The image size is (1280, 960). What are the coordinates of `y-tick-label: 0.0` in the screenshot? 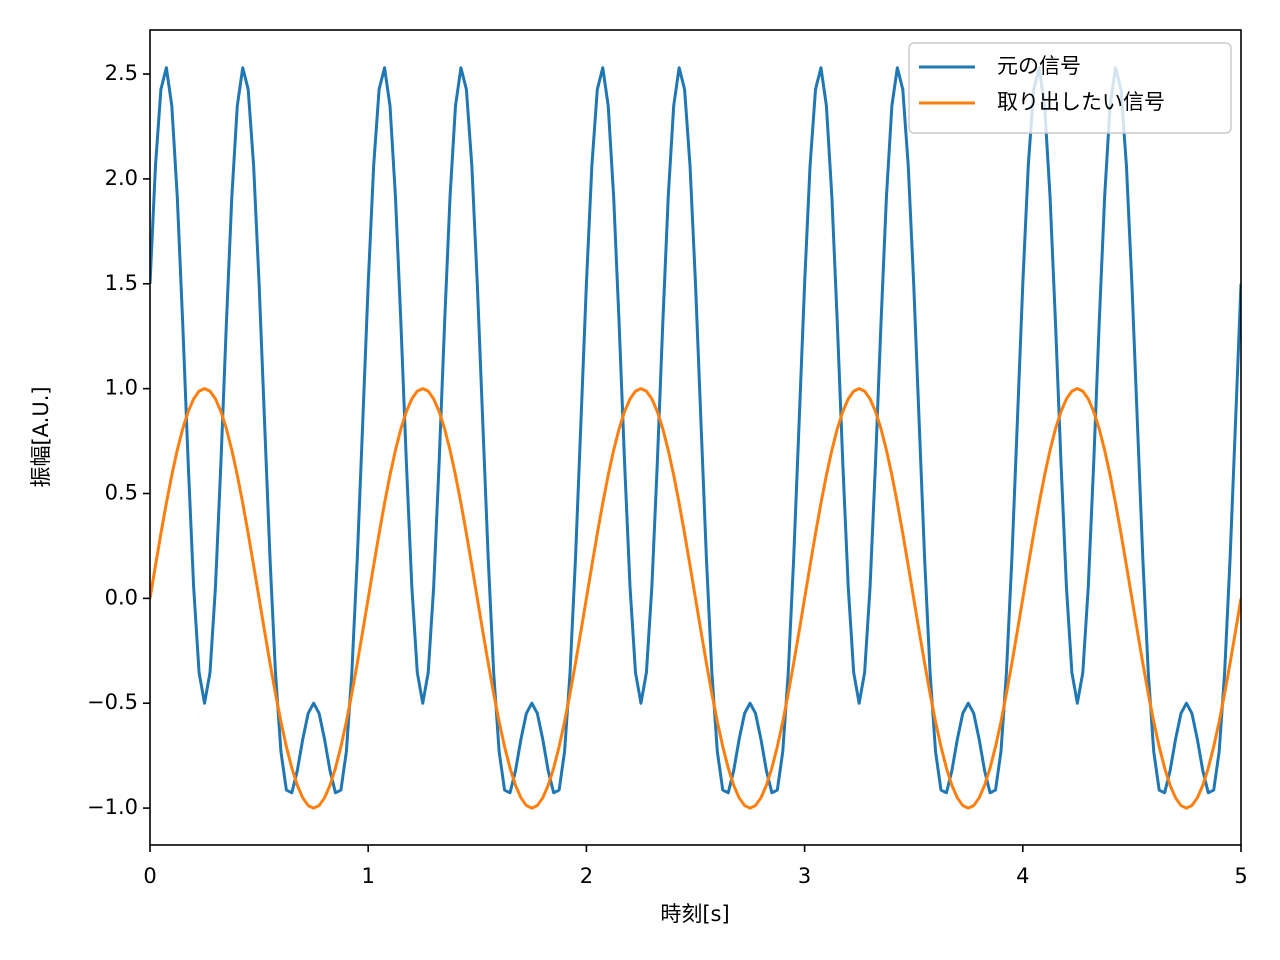 It's located at (121, 597).